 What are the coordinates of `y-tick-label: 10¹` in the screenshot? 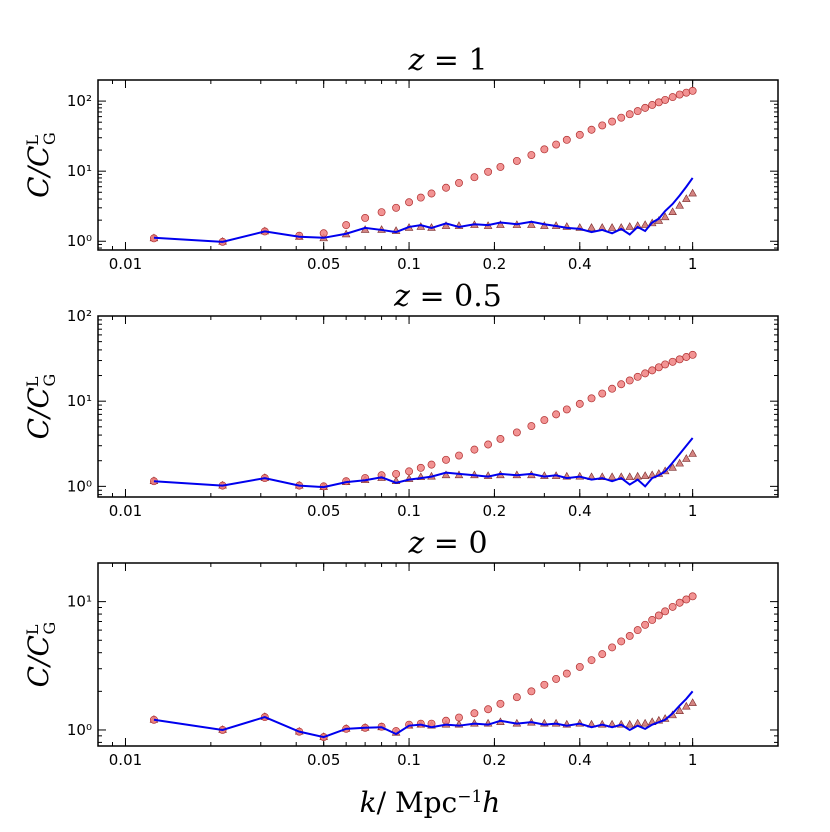 It's located at (79, 171).